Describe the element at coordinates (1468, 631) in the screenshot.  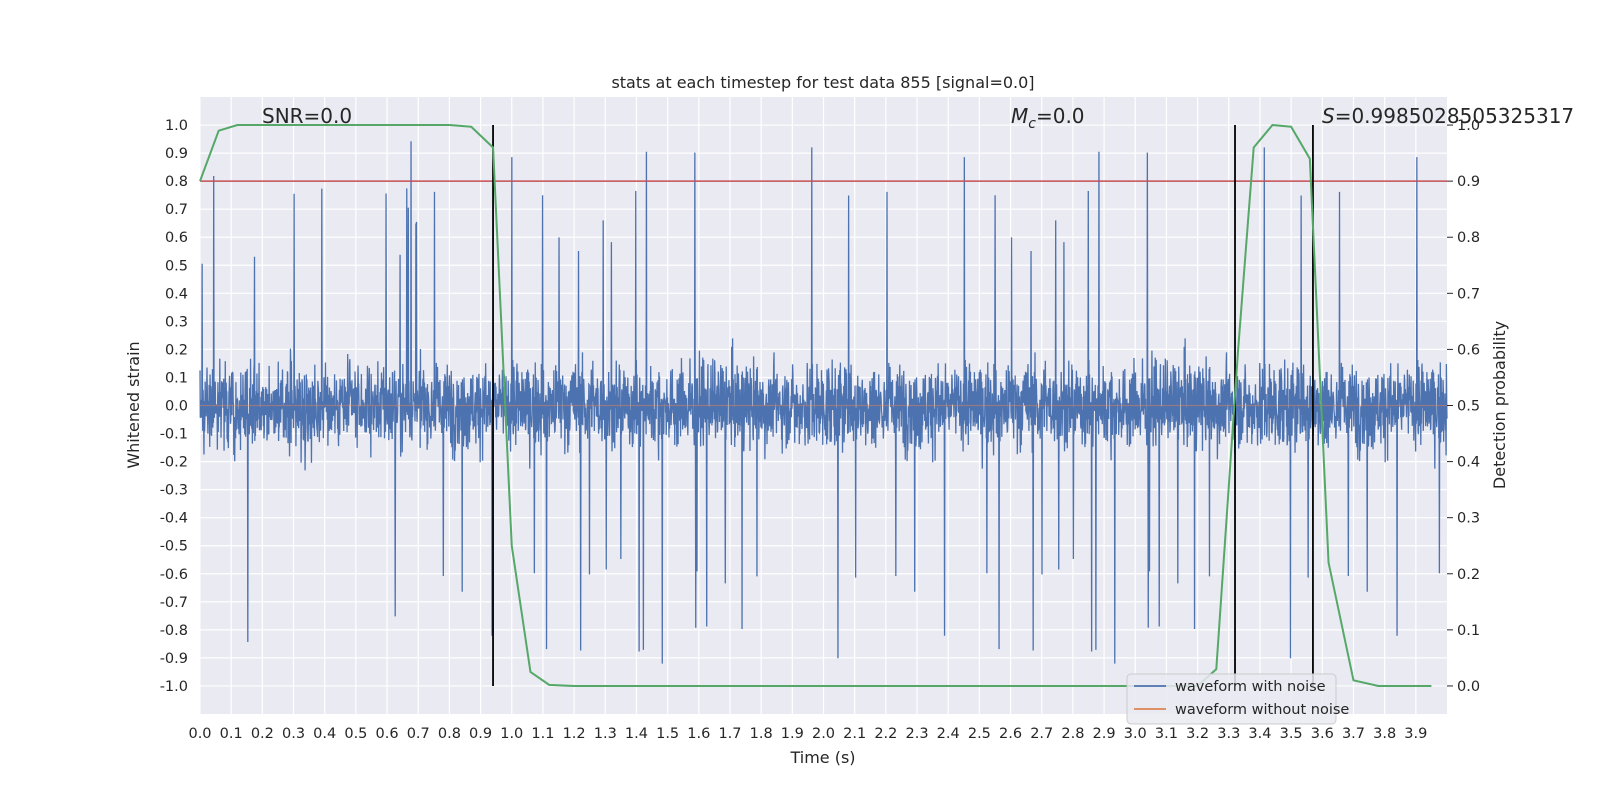
I see `y2-tick-label: 0.1` at that location.